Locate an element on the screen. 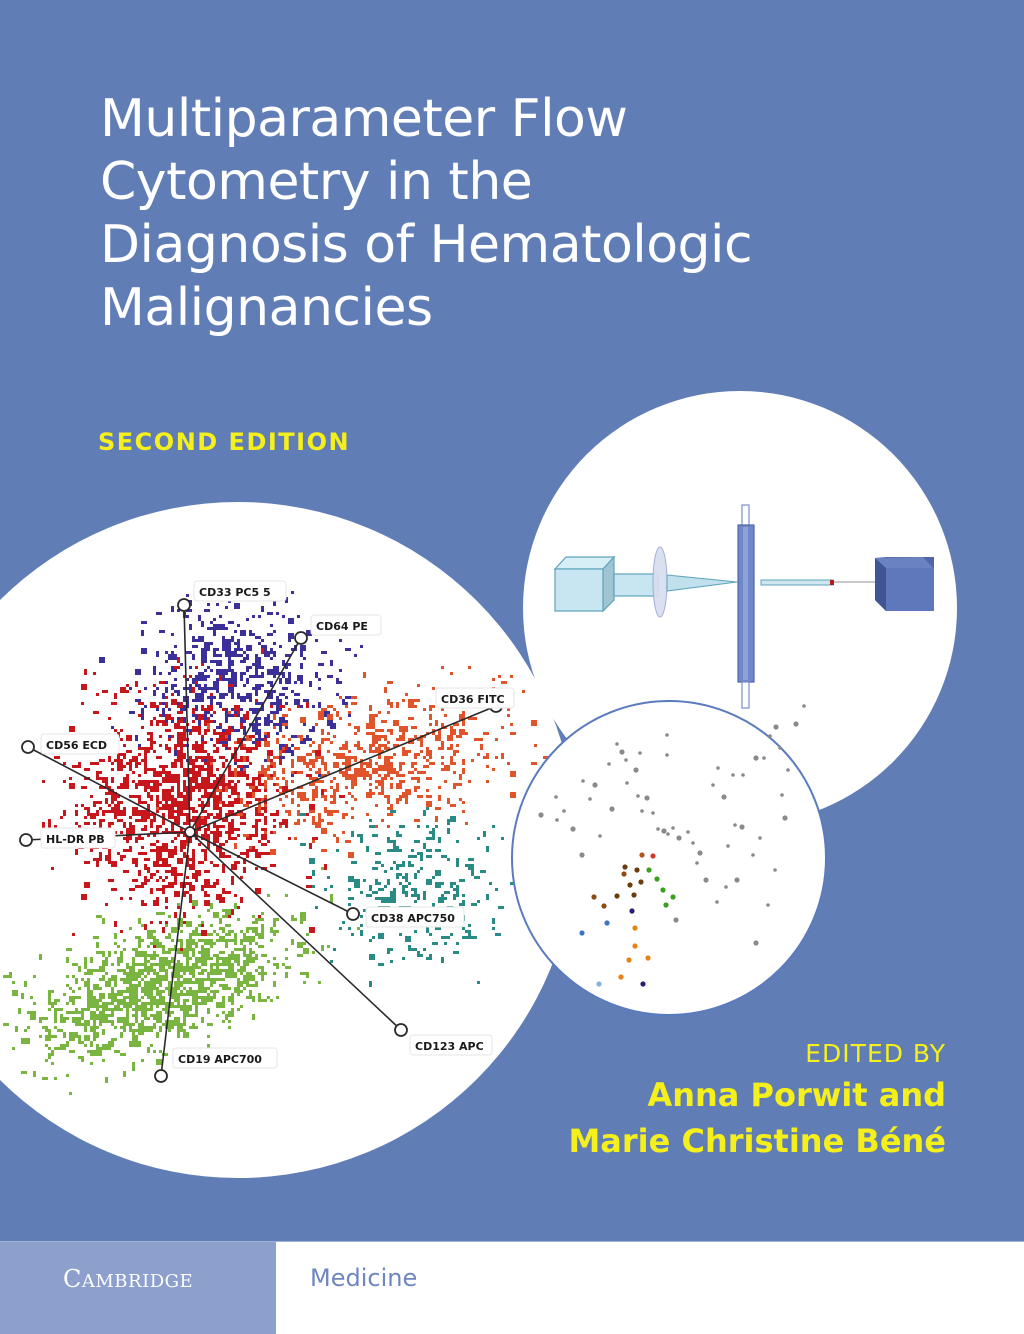  optical-fiber-icon is located at coordinates (797, 582).